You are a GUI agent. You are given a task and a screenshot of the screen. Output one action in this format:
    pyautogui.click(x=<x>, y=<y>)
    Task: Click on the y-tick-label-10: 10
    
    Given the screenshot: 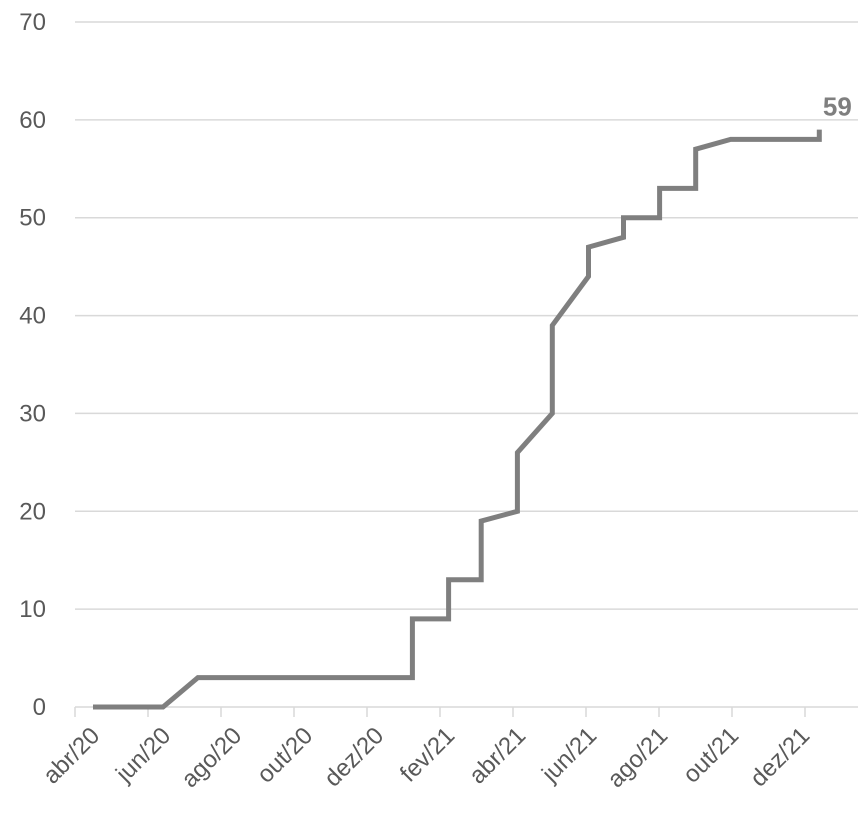 What is the action you would take?
    pyautogui.click(x=32, y=609)
    